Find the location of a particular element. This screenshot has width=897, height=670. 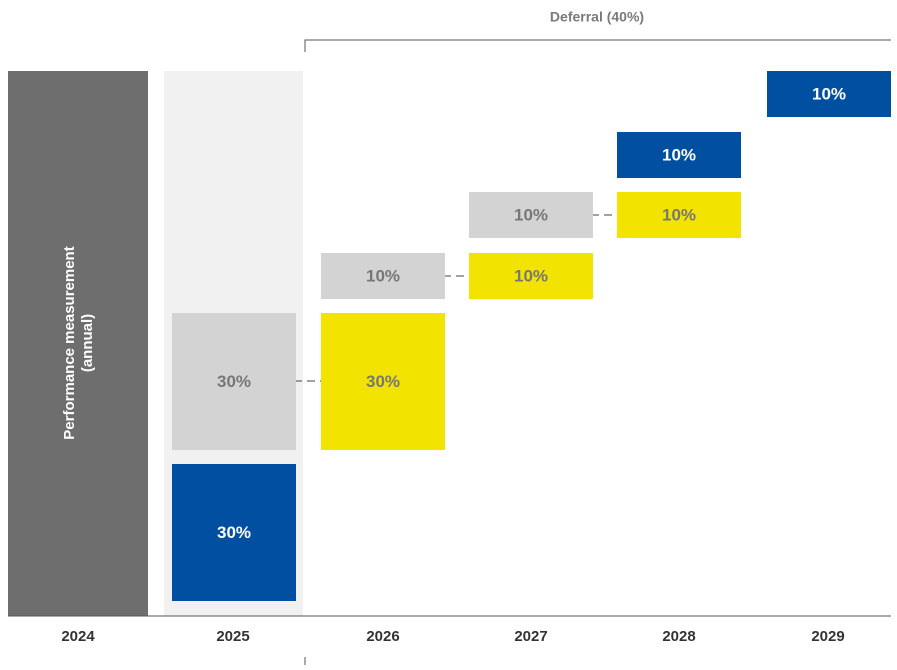

performance-label: Performance measurement is located at coordinates (69, 342).